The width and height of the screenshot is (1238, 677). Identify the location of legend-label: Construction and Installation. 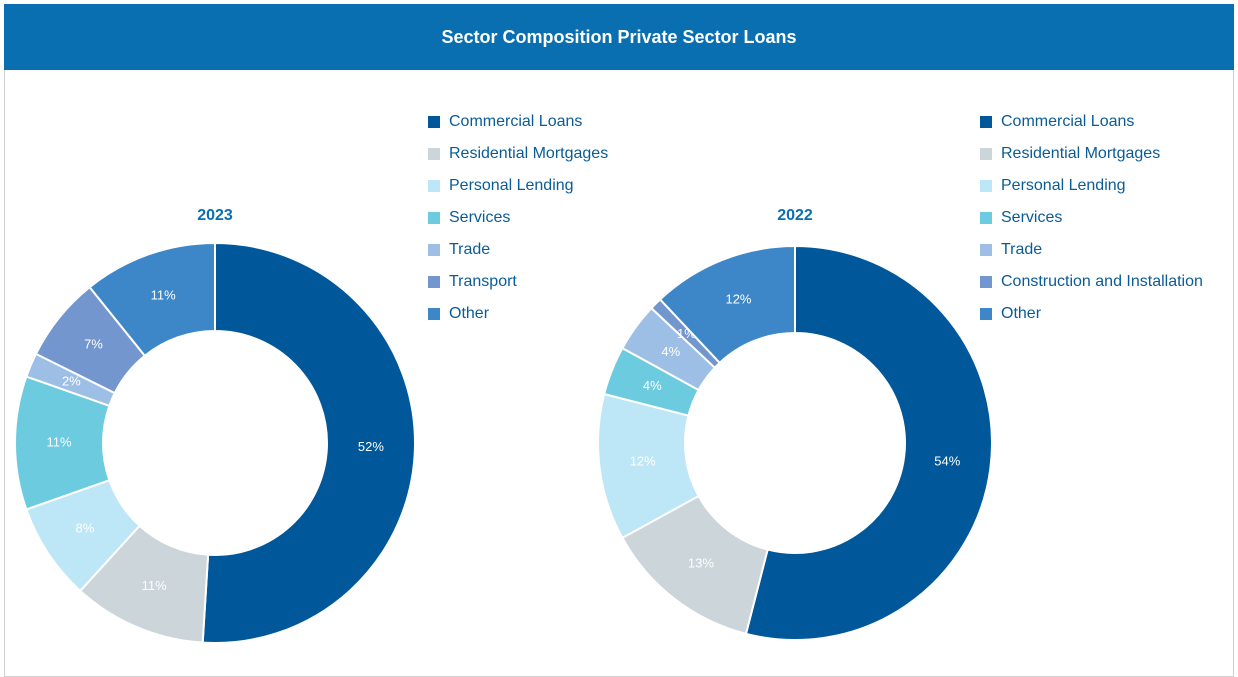
(1102, 281).